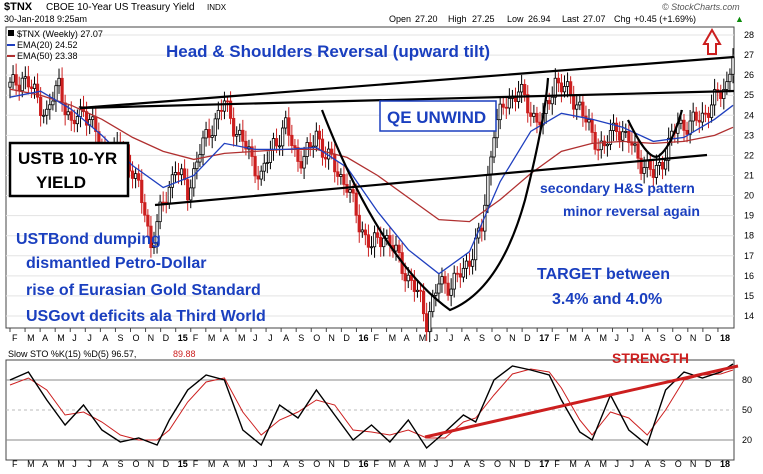 The height and width of the screenshot is (474, 763). Describe the element at coordinates (747, 380) in the screenshot. I see `sto-tick-label: 80` at that location.